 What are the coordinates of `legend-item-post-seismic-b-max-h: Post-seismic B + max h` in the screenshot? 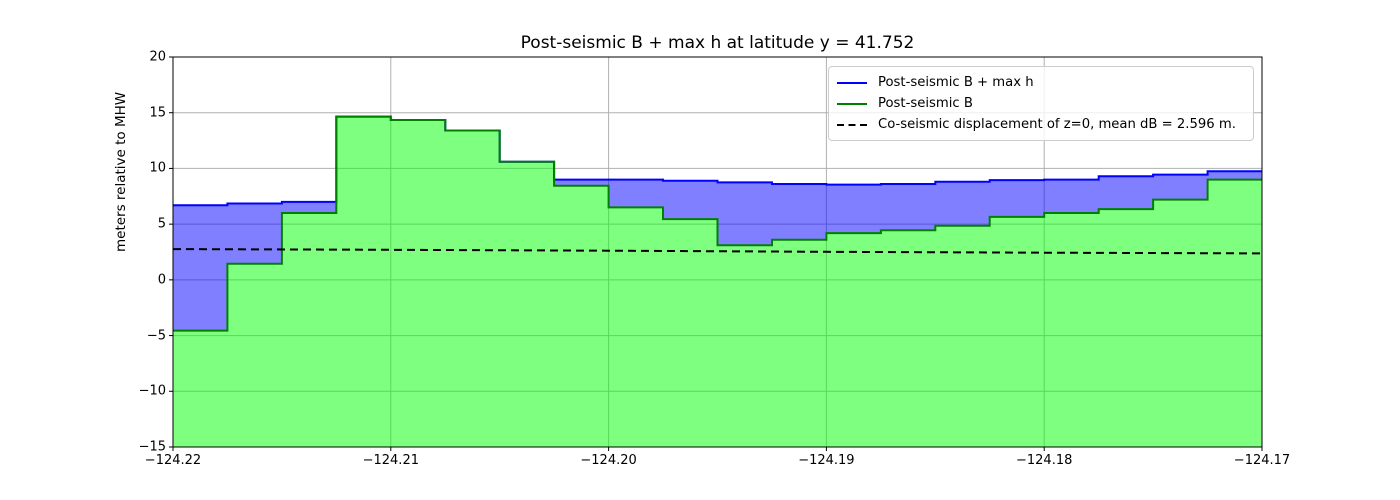 It's located at (1041, 82).